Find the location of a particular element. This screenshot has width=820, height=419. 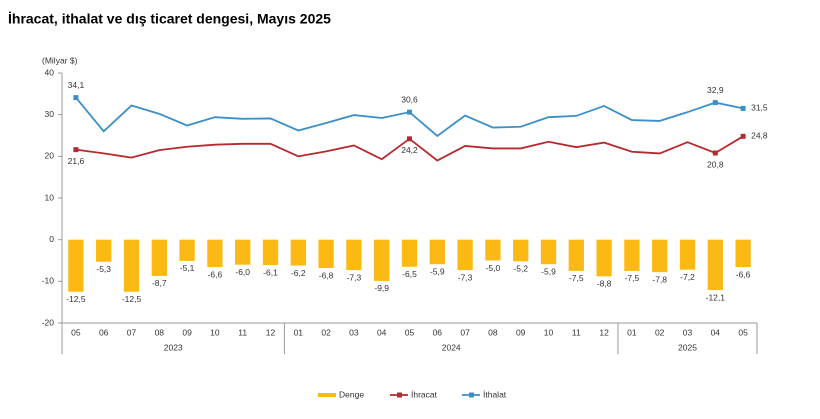

data-label: 24,8 is located at coordinates (759, 136).